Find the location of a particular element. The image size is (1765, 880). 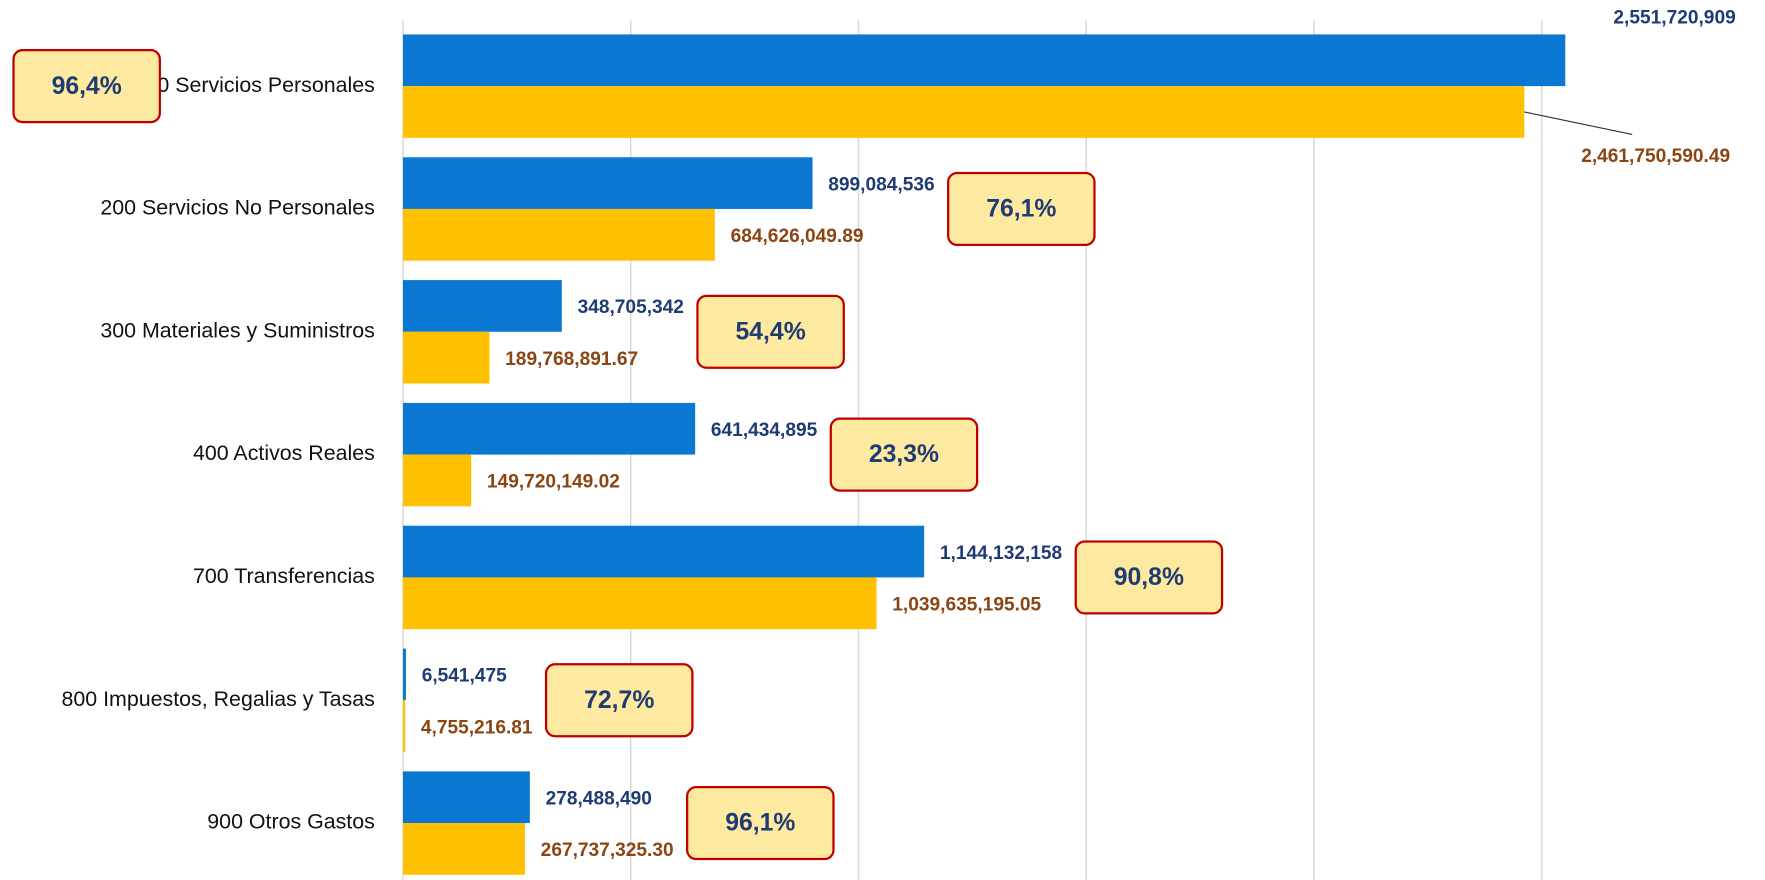

value-label: 641,434,895 is located at coordinates (764, 430).